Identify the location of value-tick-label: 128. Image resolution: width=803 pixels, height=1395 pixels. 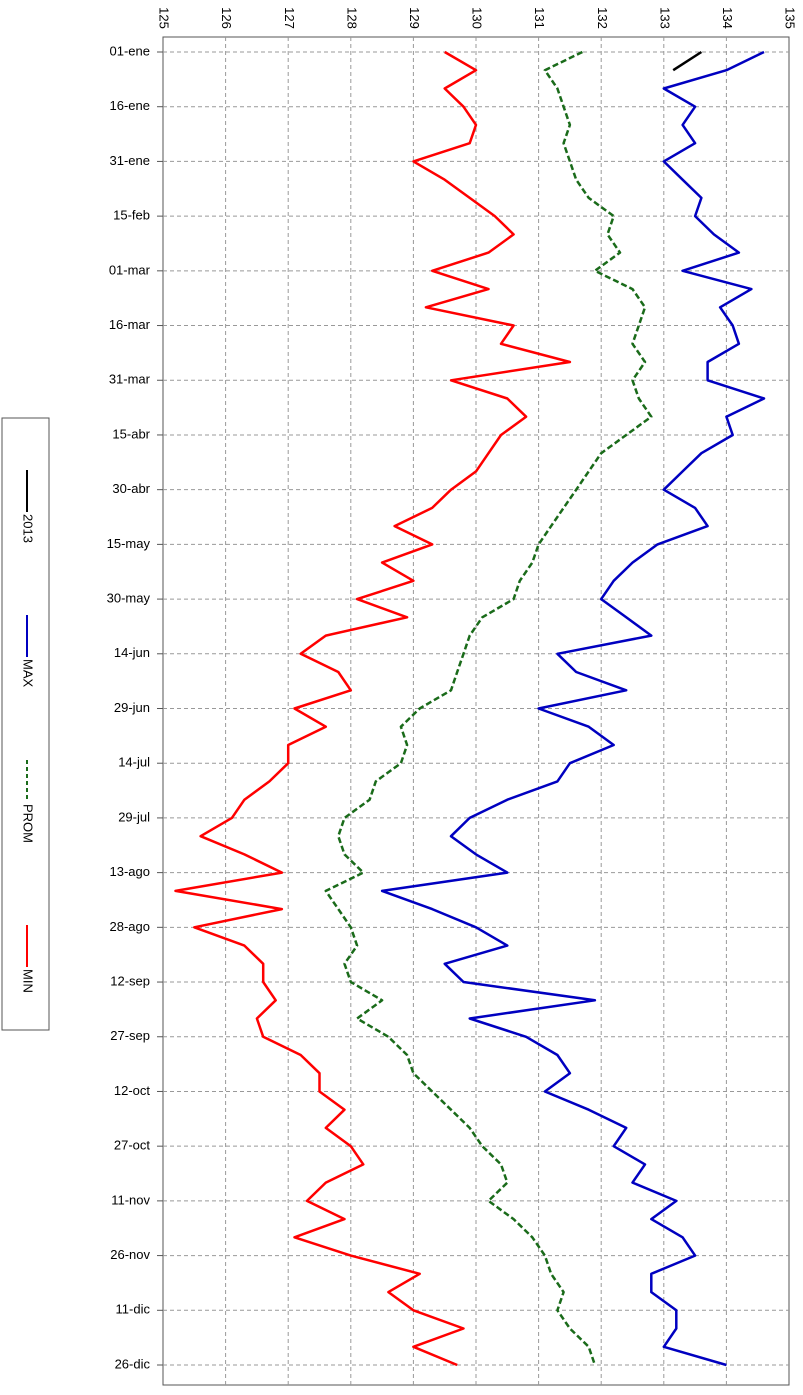
(351, 18).